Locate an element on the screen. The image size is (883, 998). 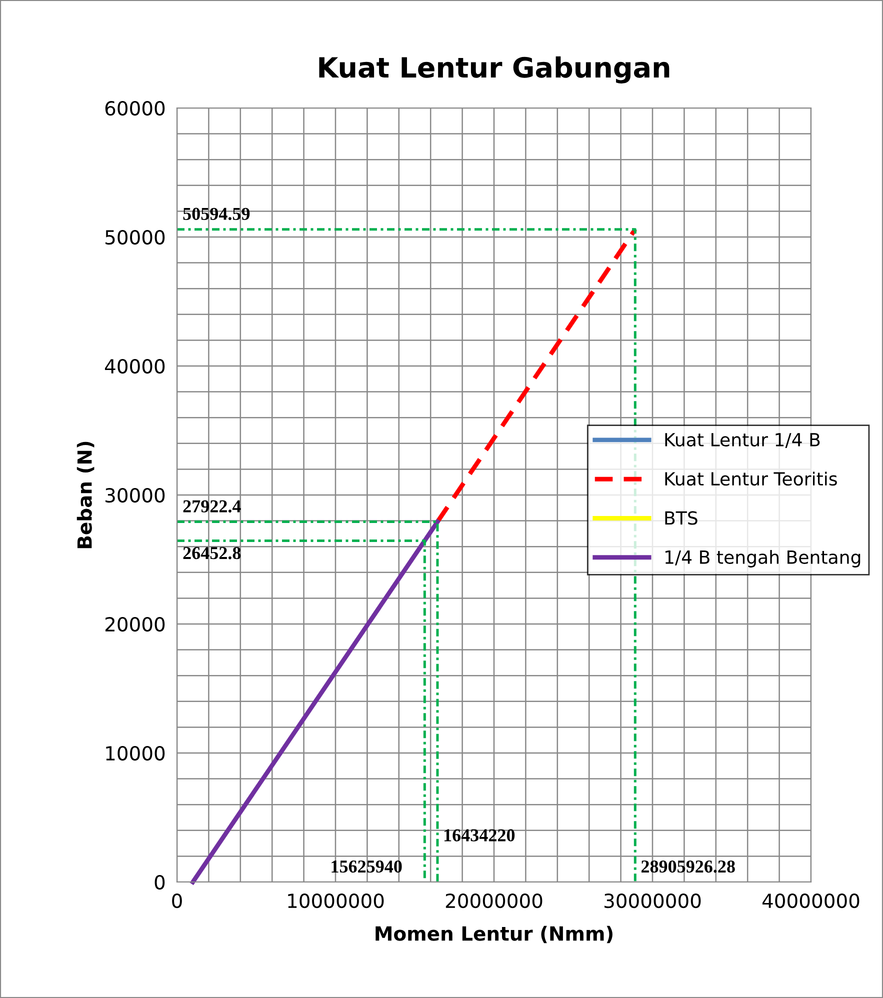
annotation: 26452.8 is located at coordinates (212, 553).